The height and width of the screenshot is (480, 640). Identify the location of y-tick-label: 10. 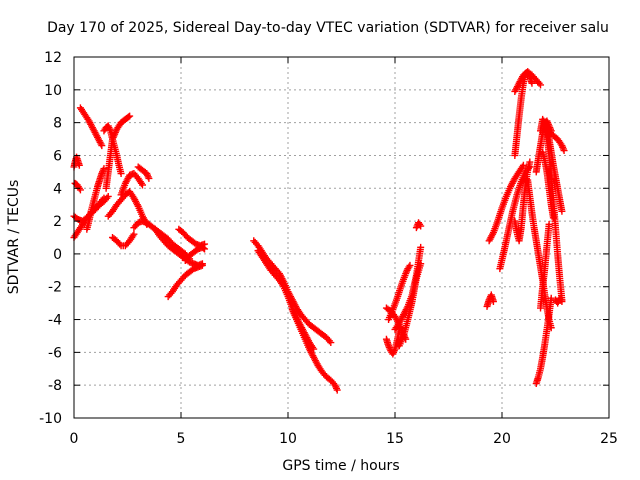
(53, 91).